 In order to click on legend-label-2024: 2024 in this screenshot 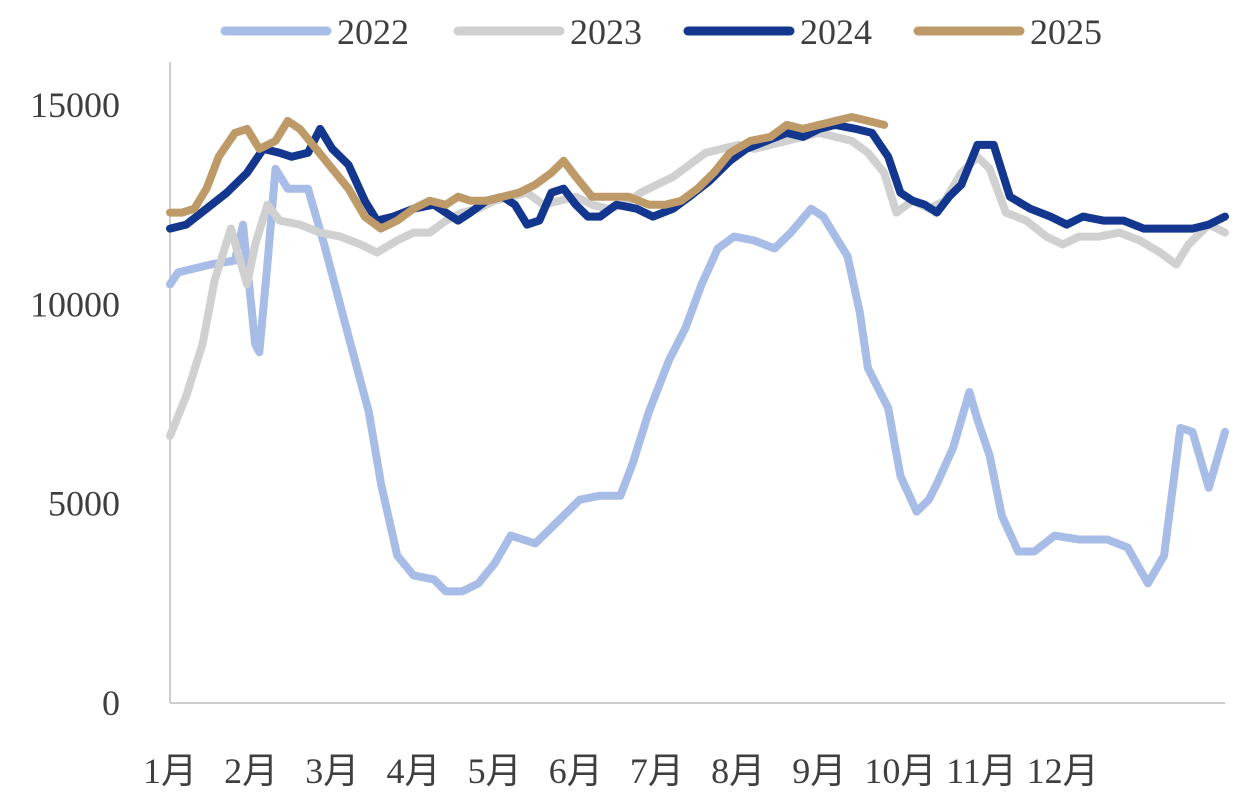, I will do `click(836, 32)`.